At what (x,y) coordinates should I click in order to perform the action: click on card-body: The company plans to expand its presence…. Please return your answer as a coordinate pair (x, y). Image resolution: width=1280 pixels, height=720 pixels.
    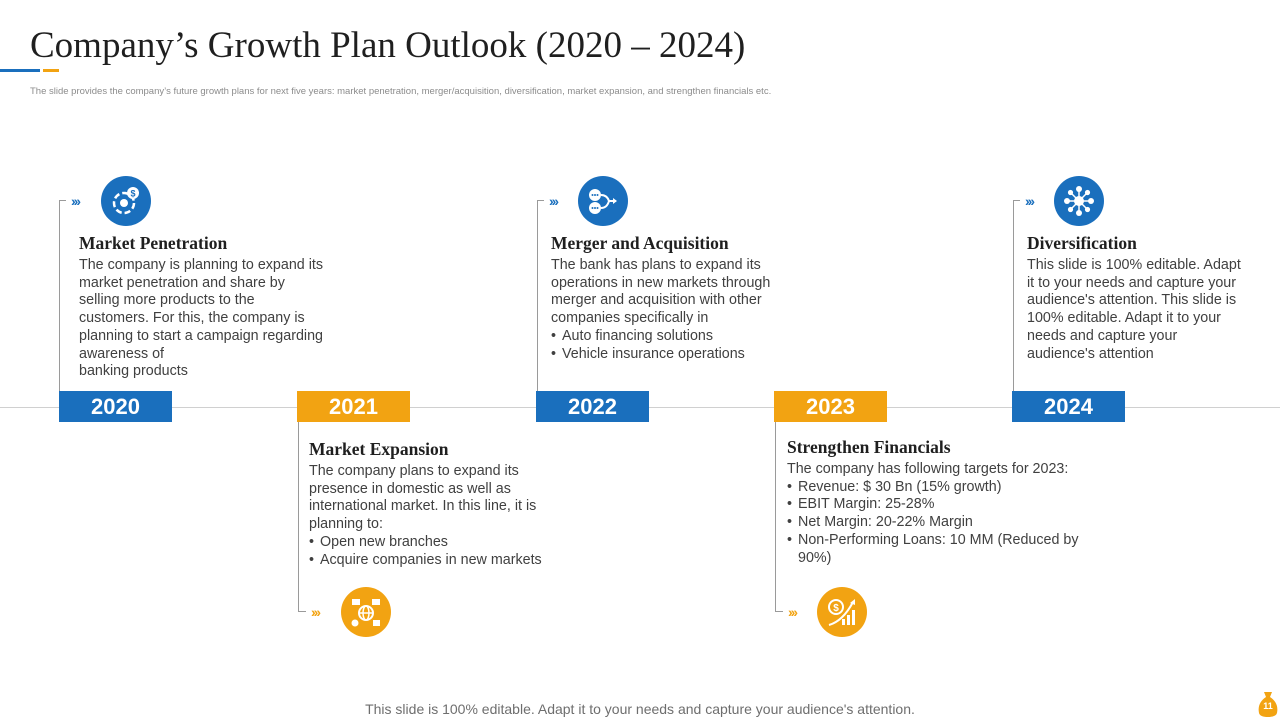
    Looking at the image, I should click on (439, 498).